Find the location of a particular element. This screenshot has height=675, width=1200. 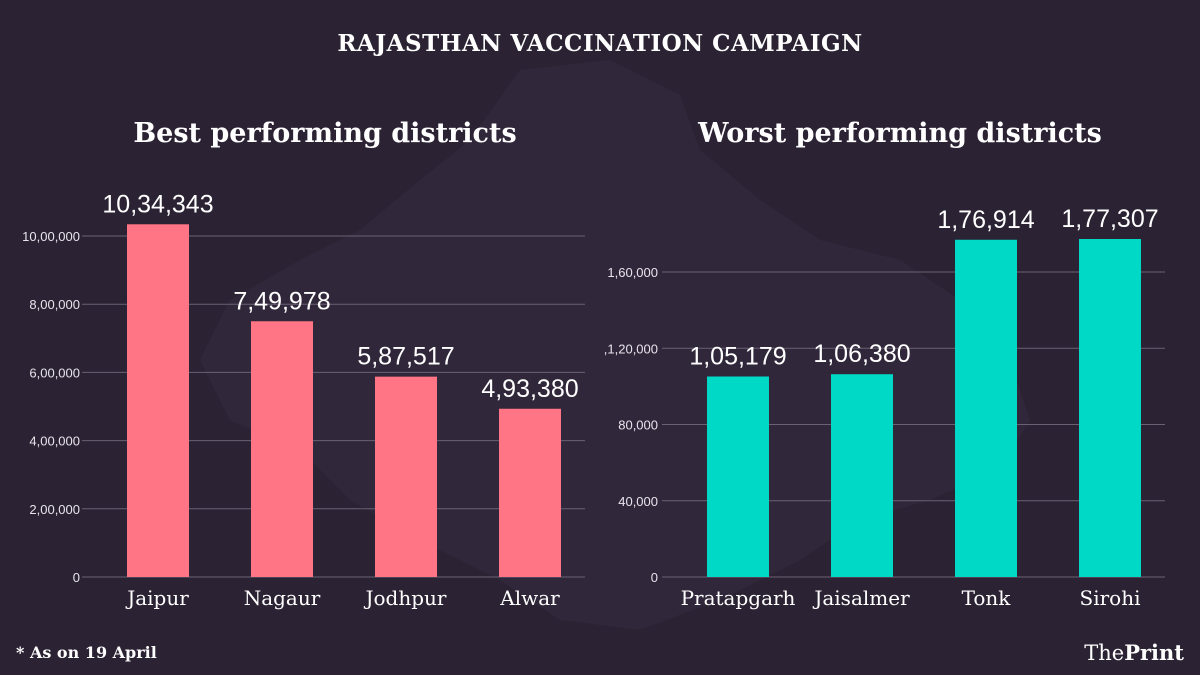

data-label: 1,77,307 is located at coordinates (1109, 219).